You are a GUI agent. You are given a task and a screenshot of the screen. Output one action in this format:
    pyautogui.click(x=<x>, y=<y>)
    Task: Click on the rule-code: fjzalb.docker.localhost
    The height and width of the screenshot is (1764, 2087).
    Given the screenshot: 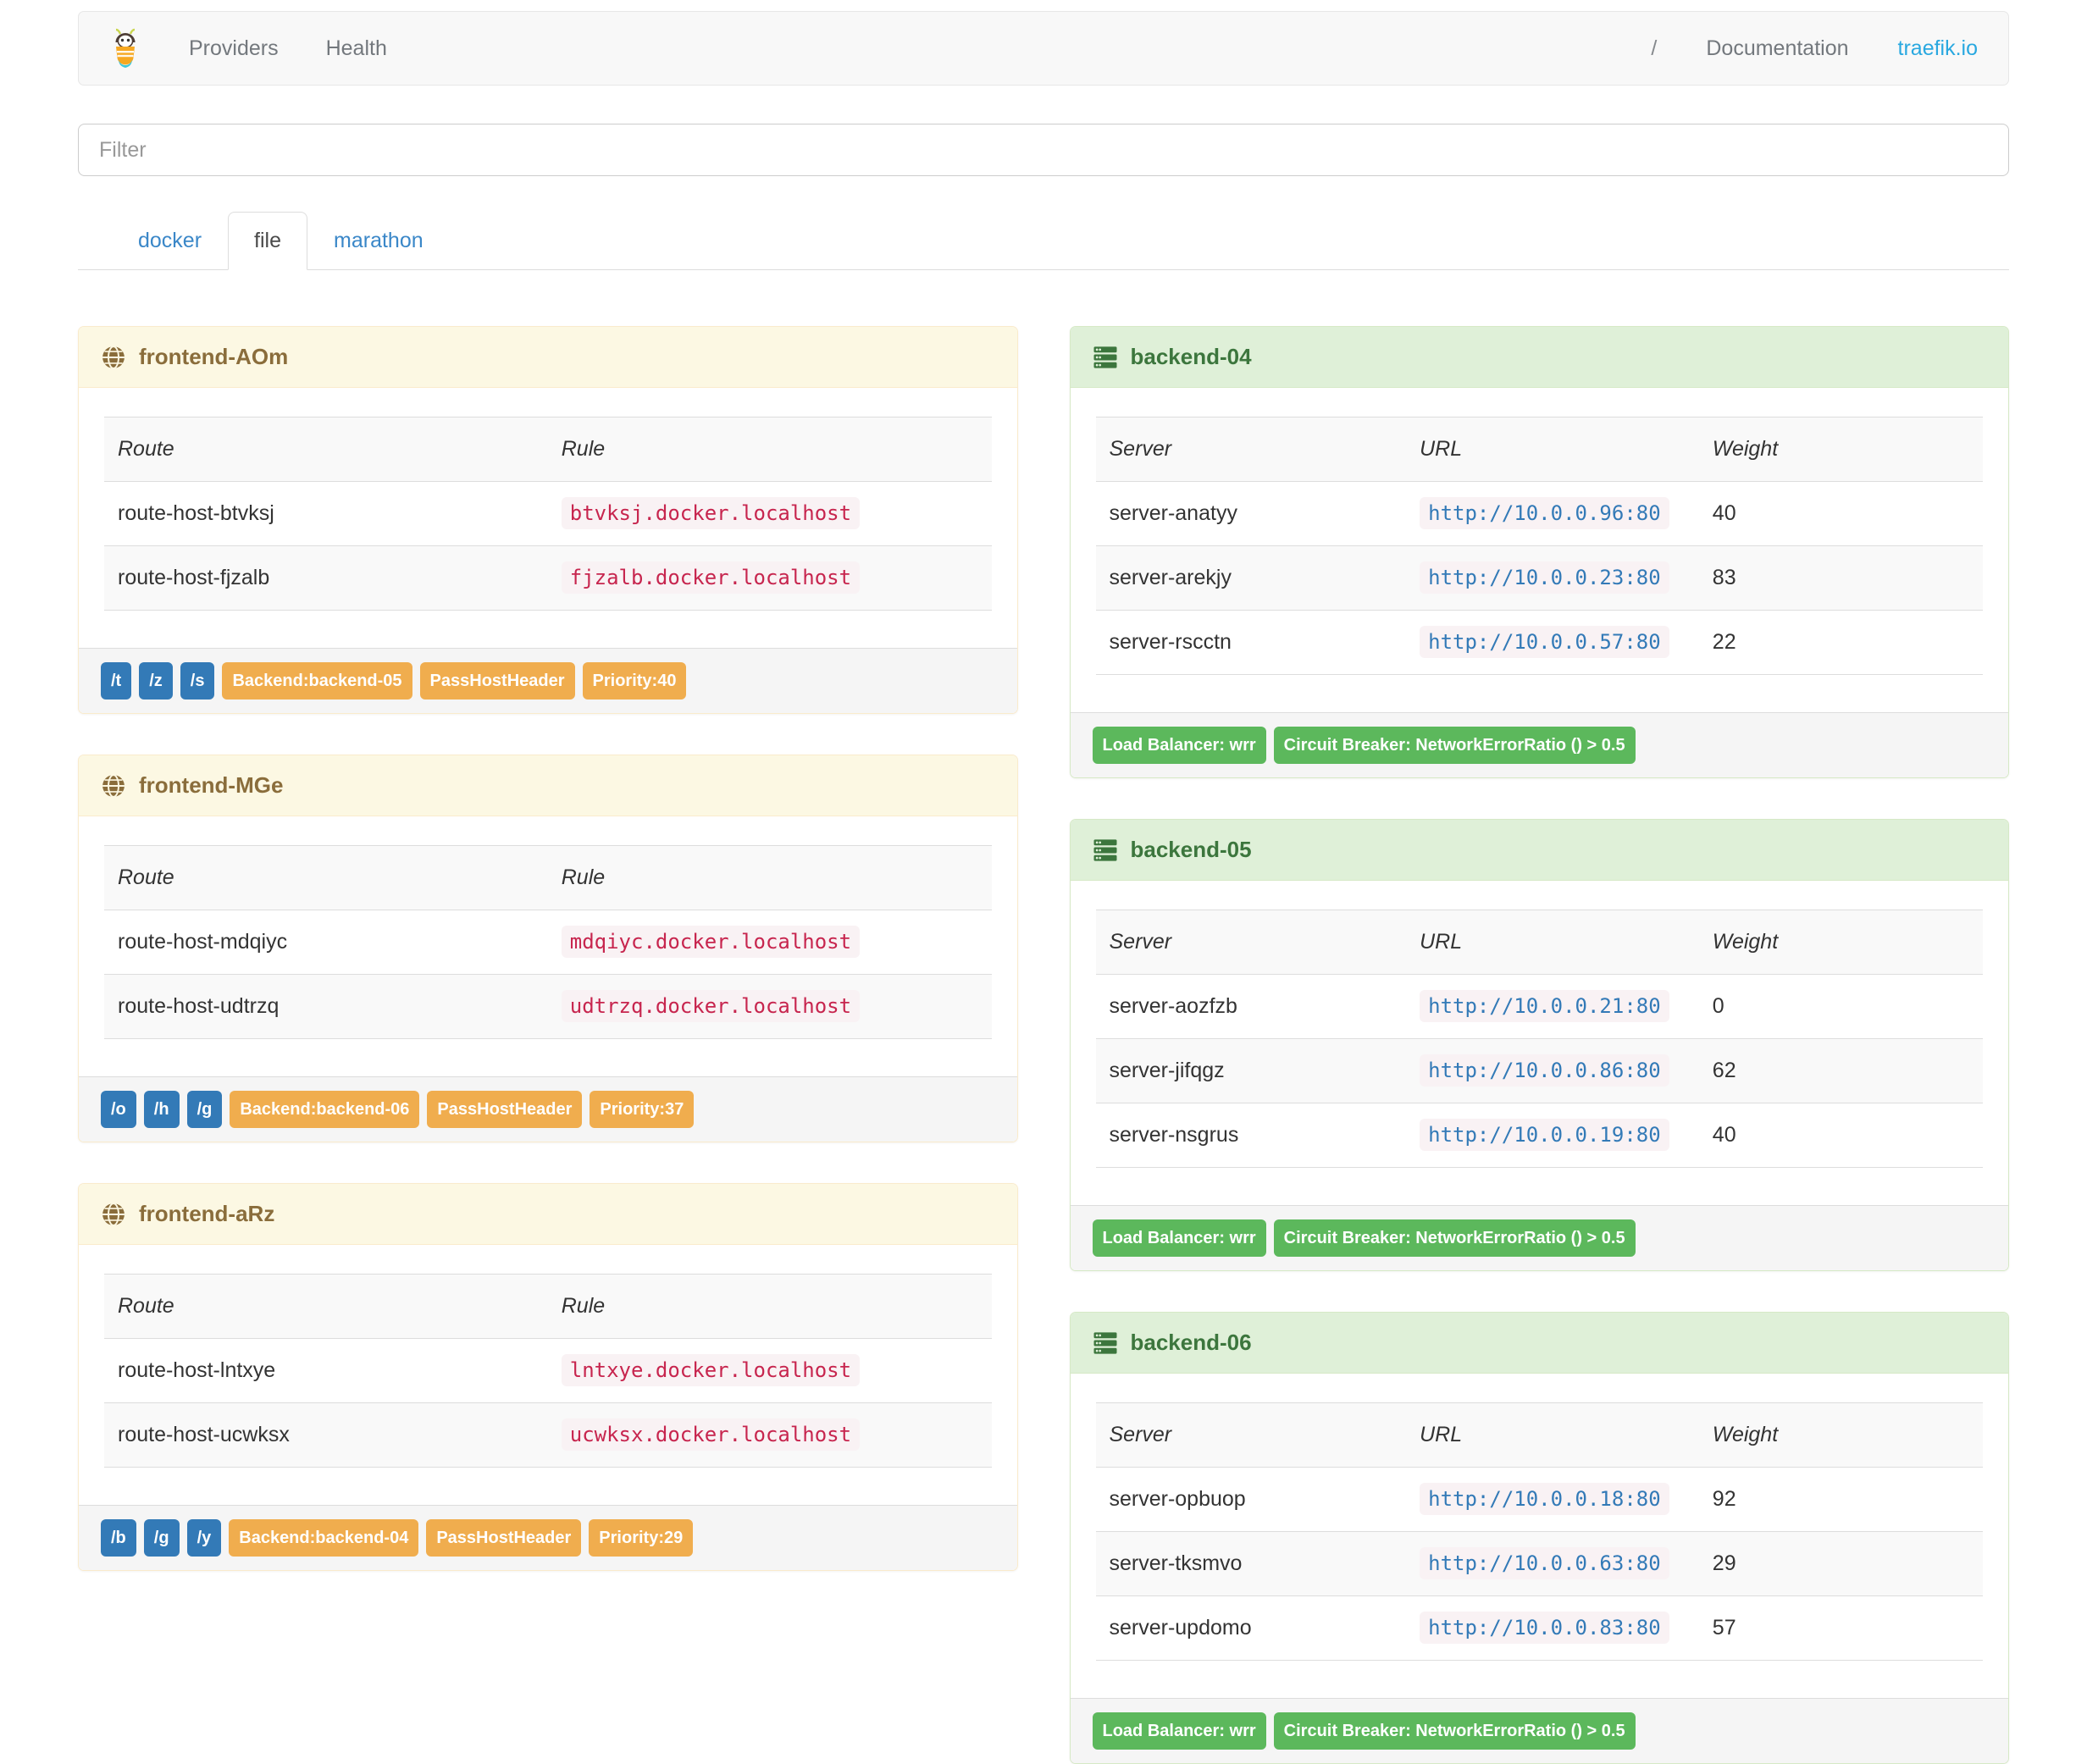 What is the action you would take?
    pyautogui.click(x=711, y=577)
    